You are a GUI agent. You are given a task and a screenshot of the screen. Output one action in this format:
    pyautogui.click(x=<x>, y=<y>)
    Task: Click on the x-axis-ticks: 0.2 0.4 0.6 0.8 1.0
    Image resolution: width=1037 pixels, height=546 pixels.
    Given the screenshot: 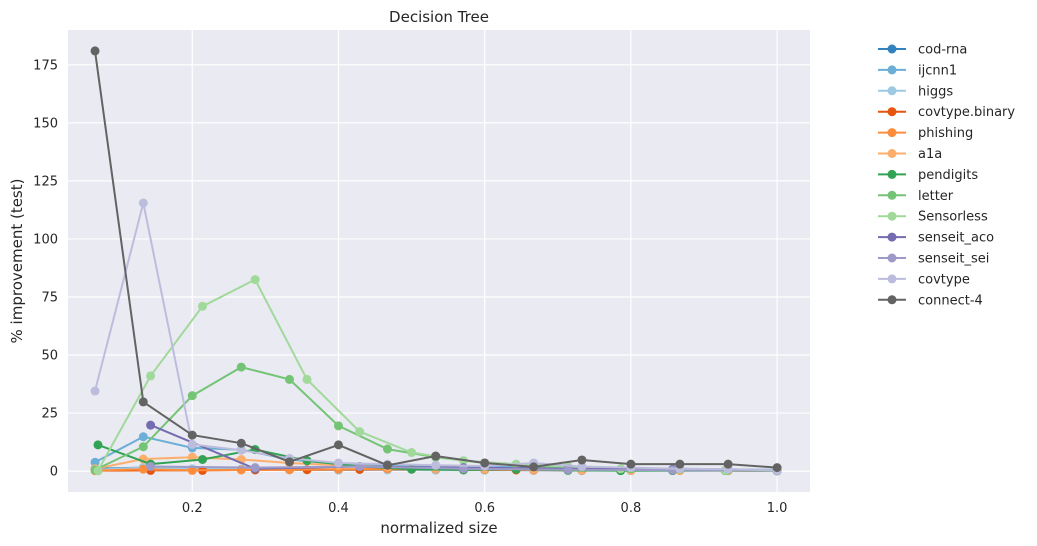 What is the action you would take?
    pyautogui.click(x=485, y=508)
    